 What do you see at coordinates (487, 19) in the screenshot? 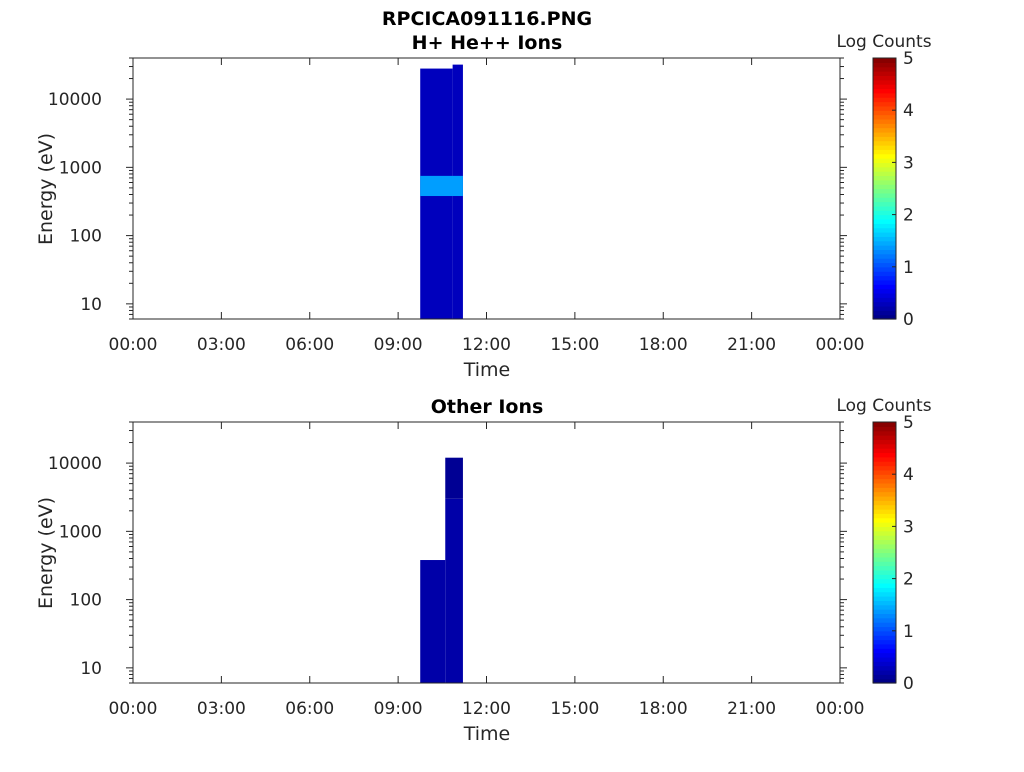
I see `figure-title: RPCICA091116.PNG` at bounding box center [487, 19].